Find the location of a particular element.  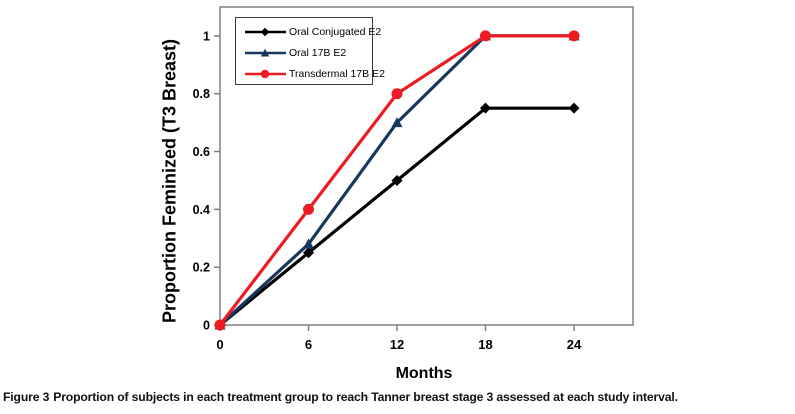

legend-item-oral-conjugated-e2: Oral Conjugated E2 is located at coordinates (312, 31).